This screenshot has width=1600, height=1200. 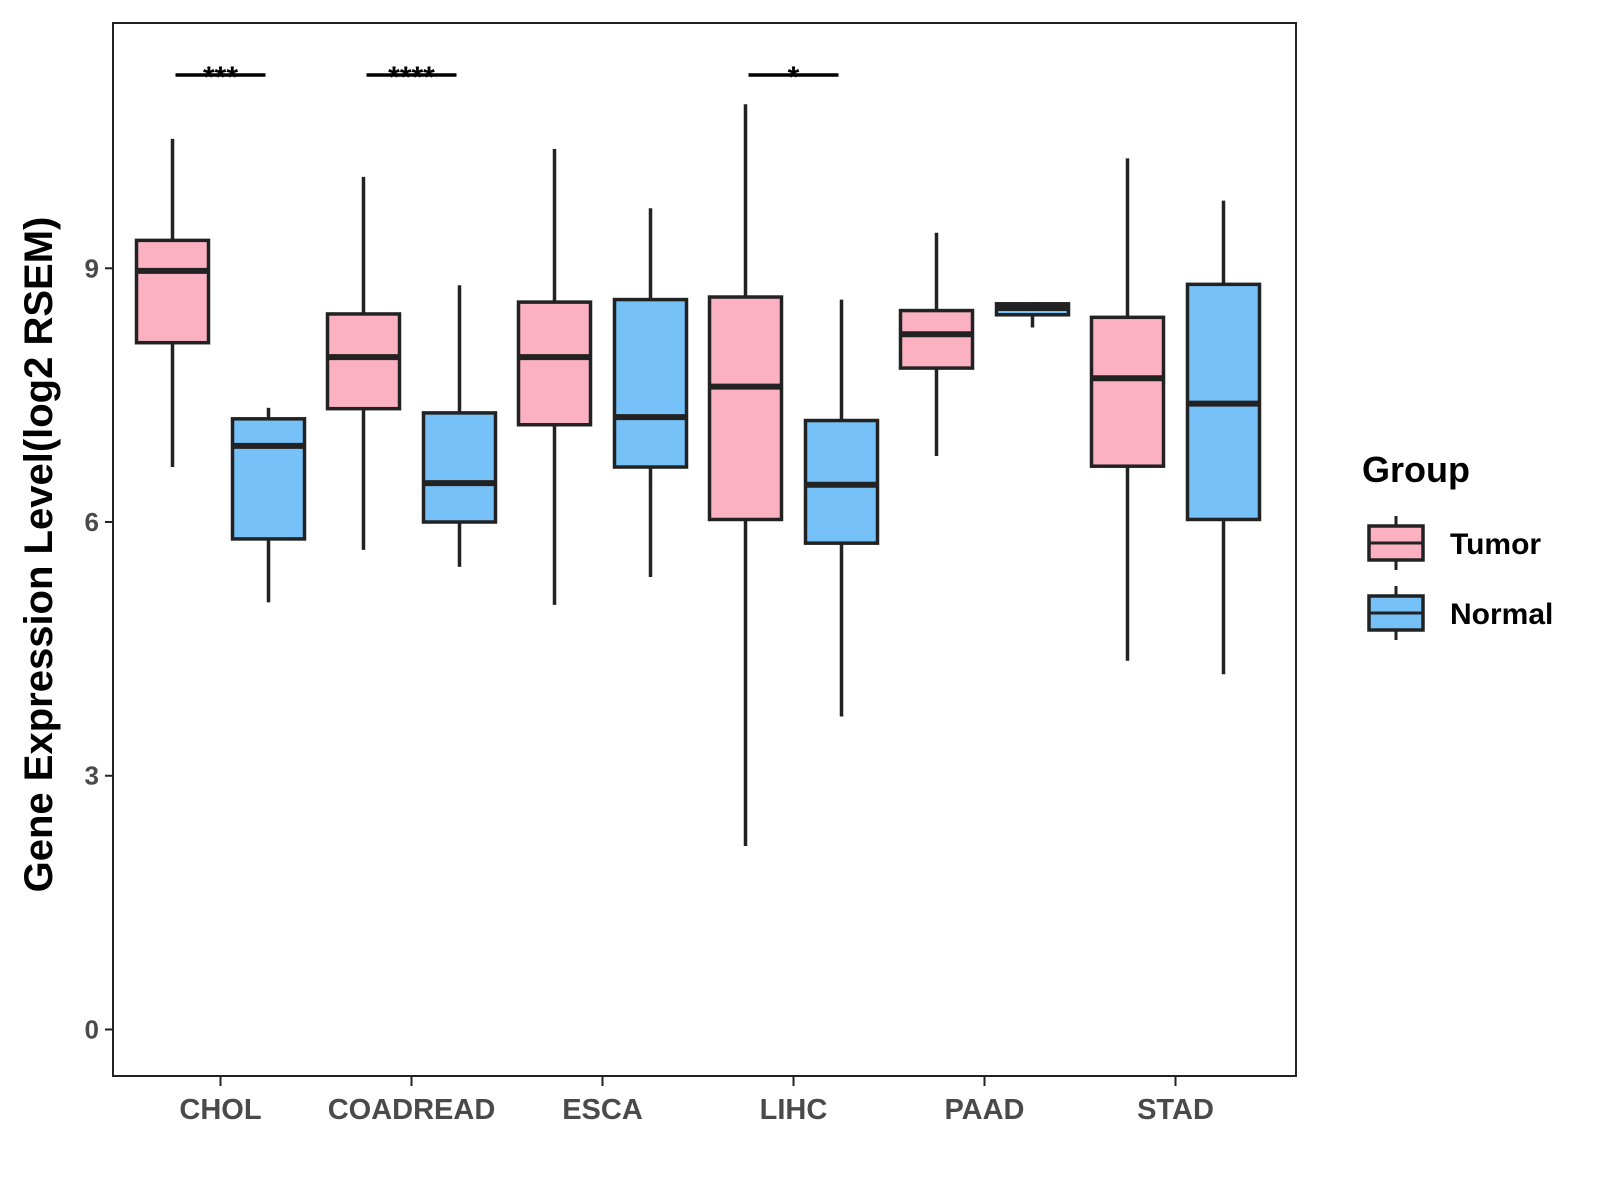 I want to click on significance-label: ***, so click(x=220, y=77).